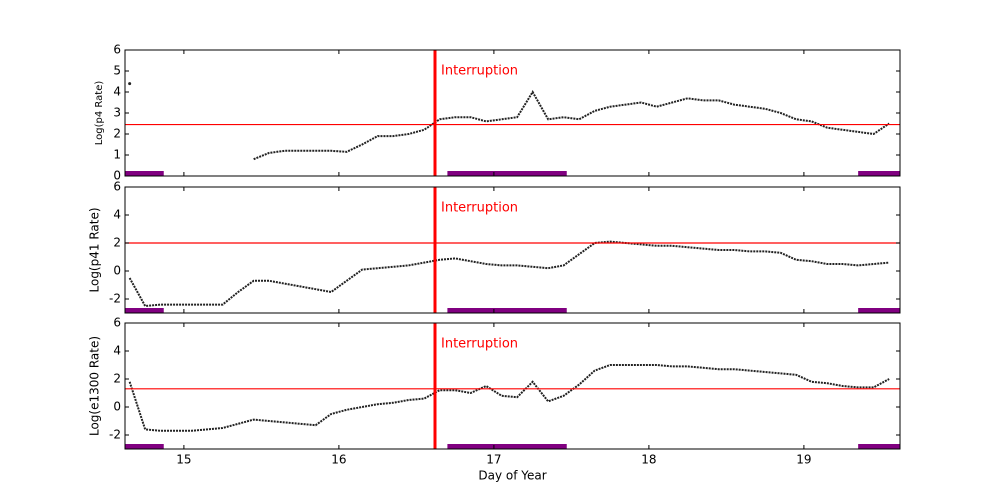  What do you see at coordinates (512, 476) in the screenshot?
I see `x-axis-label: Day of Year` at bounding box center [512, 476].